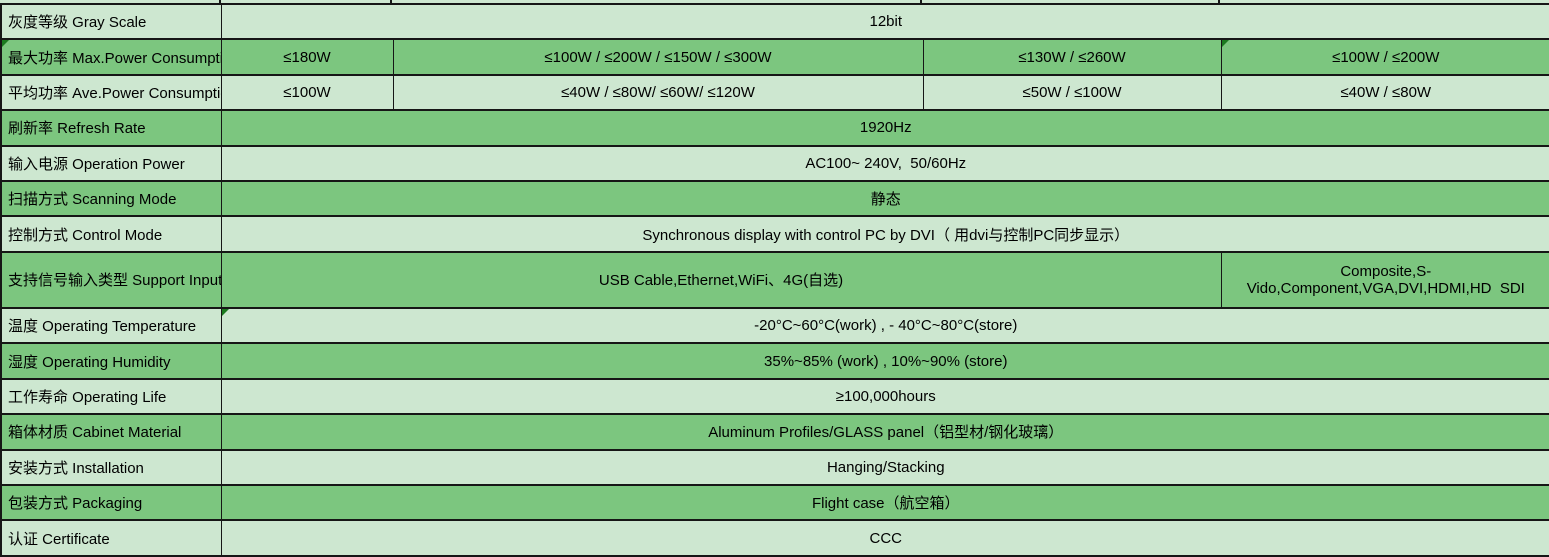 Image resolution: width=1549 pixels, height=557 pixels. Describe the element at coordinates (111, 538) in the screenshot. I see `certificate-label: 认证 Certificate` at that location.